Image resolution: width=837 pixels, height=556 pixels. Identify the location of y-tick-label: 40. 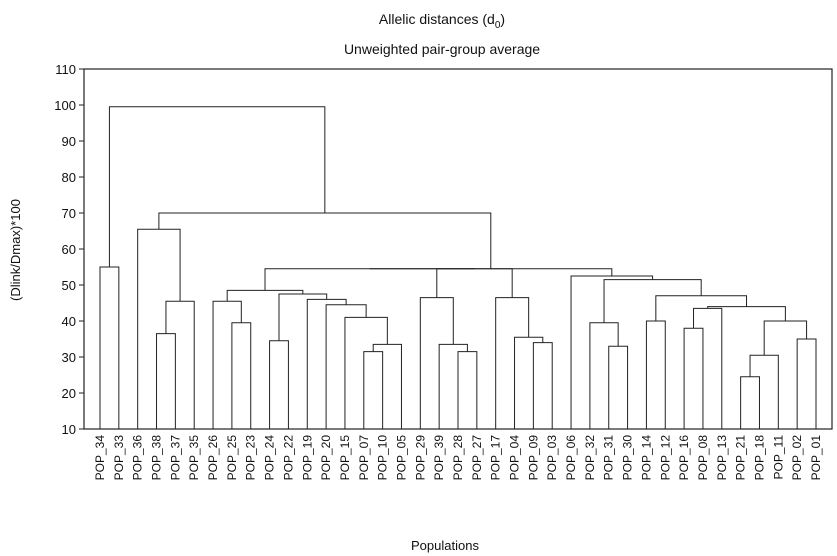
(69, 321).